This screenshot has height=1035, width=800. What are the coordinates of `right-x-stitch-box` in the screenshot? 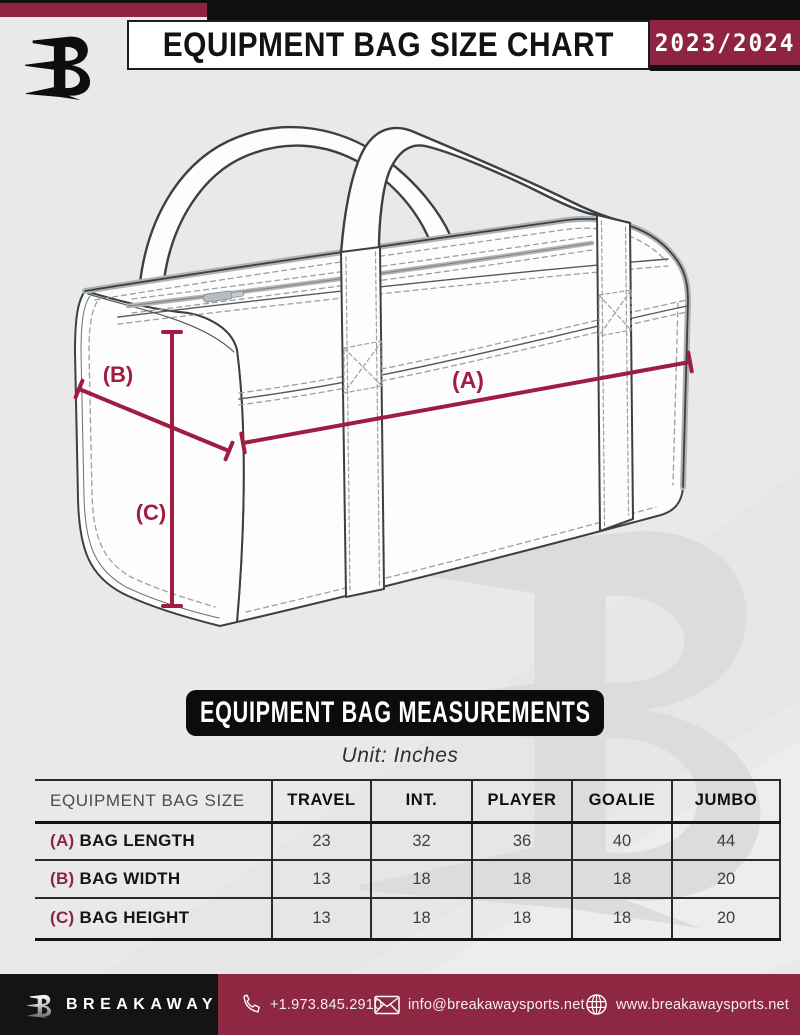 It's located at (615, 313).